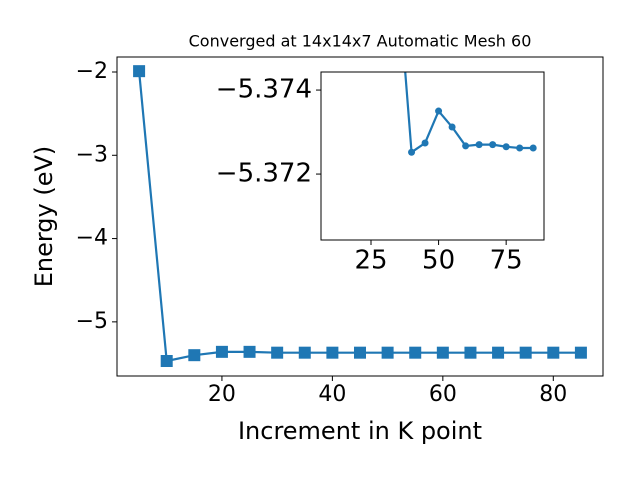 This screenshot has height=480, width=640. I want to click on x-tick-label: 50, so click(438, 261).